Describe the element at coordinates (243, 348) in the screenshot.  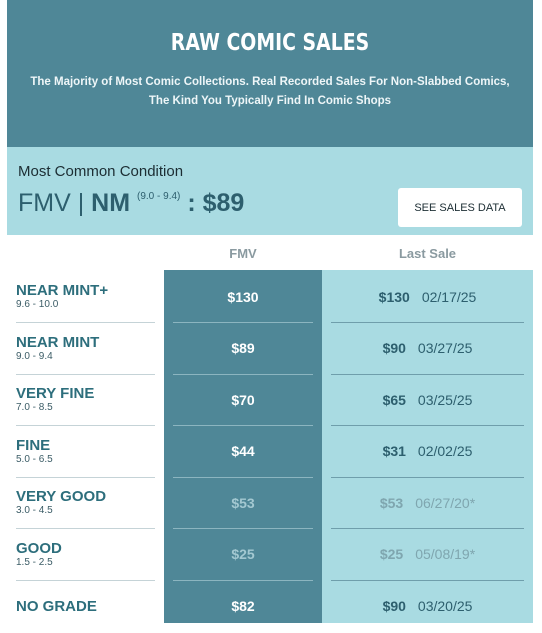
I see `fmv-value: $89` at that location.